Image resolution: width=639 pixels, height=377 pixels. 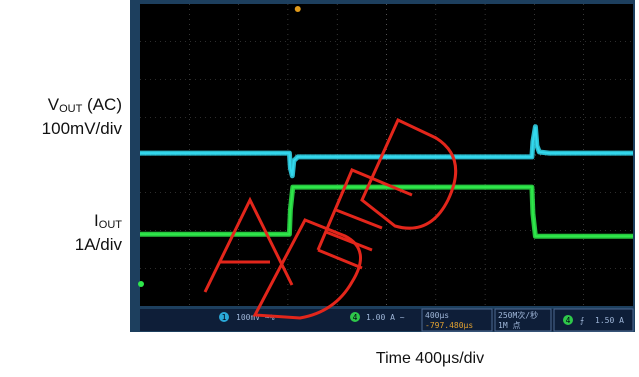 What do you see at coordinates (457, 320) in the screenshot?
I see `timebase-box` at bounding box center [457, 320].